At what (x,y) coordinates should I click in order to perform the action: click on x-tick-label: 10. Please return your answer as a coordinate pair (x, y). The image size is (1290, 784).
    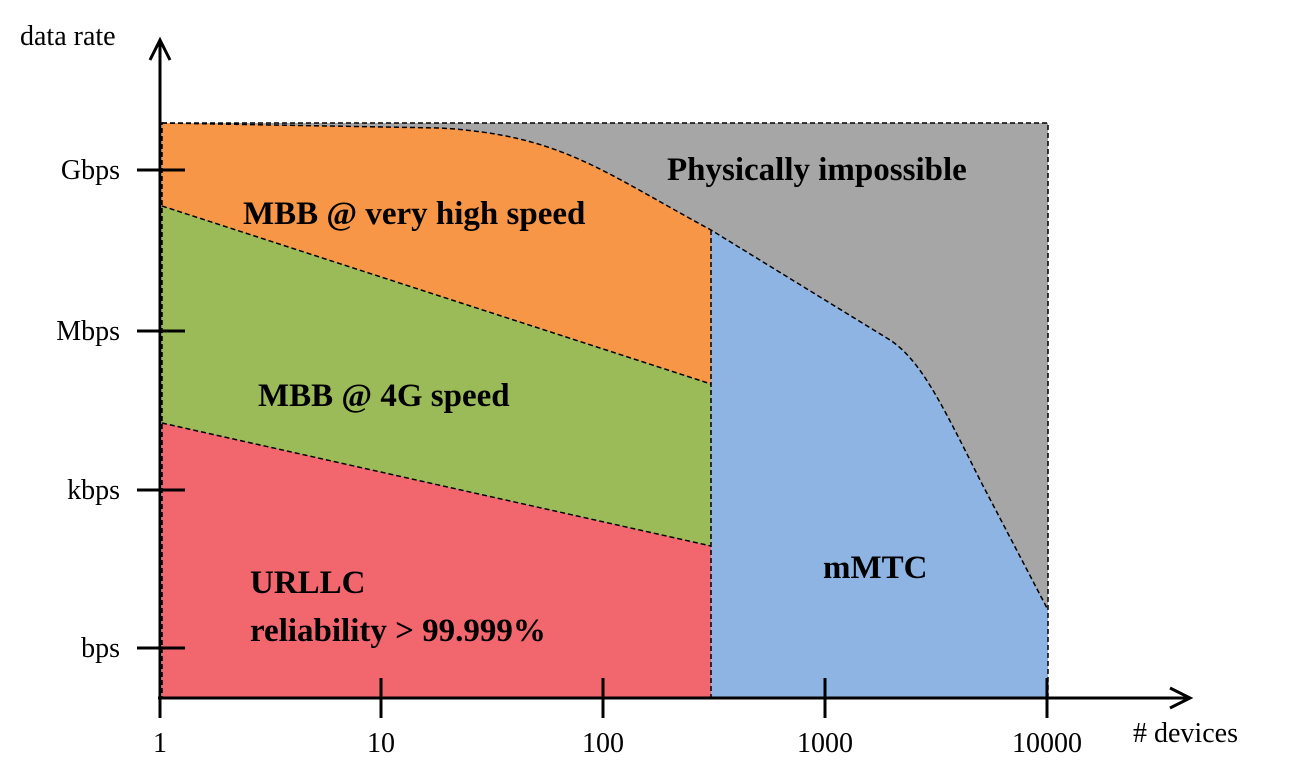
    Looking at the image, I should click on (381, 743).